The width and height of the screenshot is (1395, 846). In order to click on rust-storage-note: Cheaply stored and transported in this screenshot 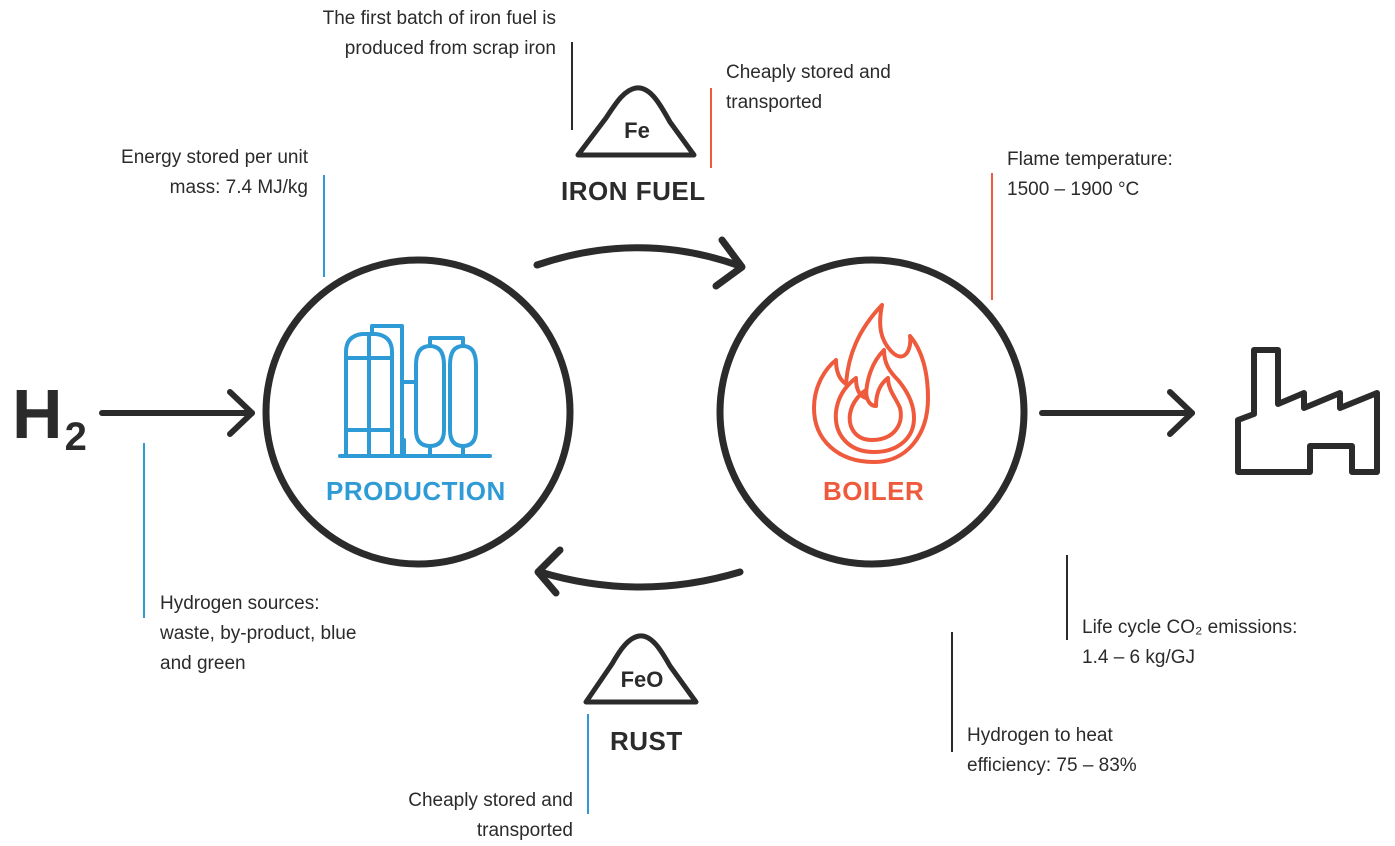, I will do `click(490, 816)`.